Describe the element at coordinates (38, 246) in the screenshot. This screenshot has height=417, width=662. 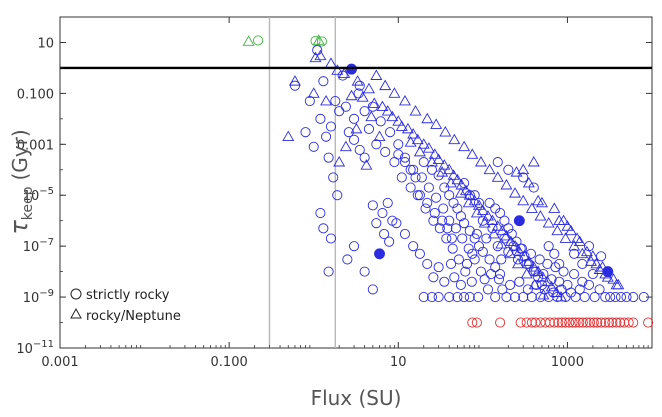
I see `y-tick-label-2: 10⁻⁷` at that location.